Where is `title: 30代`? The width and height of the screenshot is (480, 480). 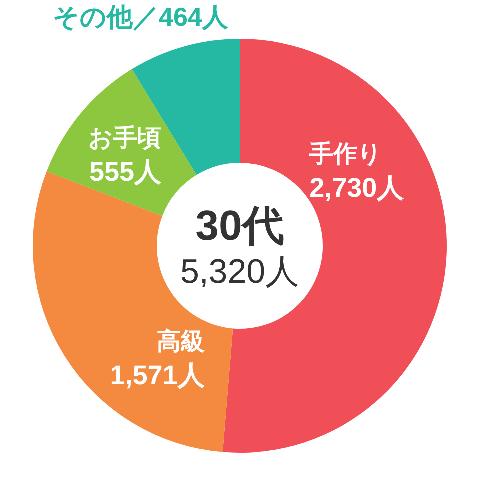
title: 30代 is located at coordinates (240, 225).